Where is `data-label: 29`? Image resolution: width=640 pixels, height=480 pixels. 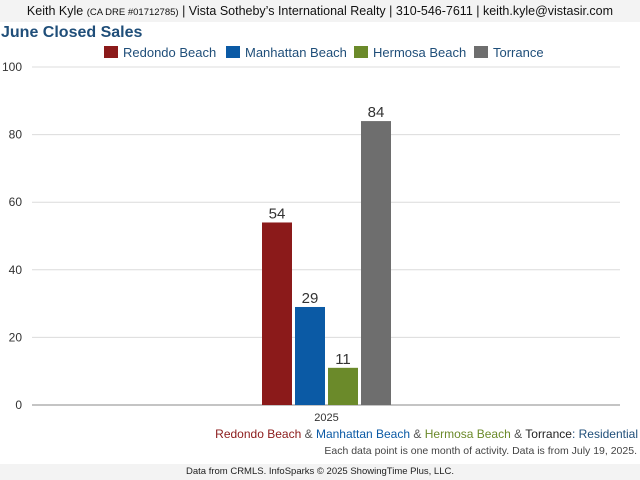 data-label: 29 is located at coordinates (310, 298).